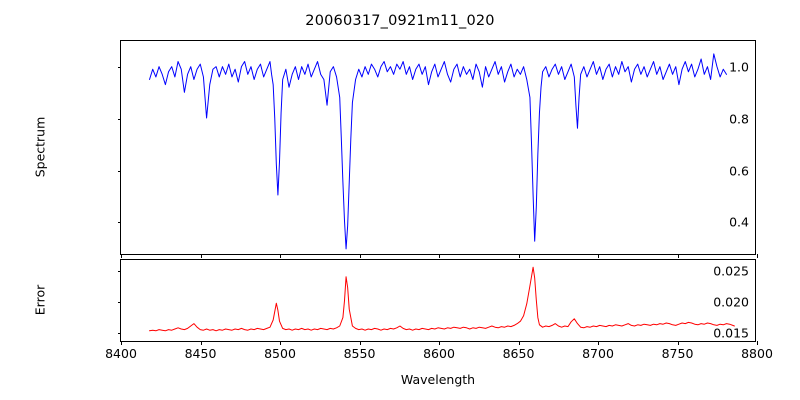 This screenshot has height=400, width=800. I want to click on spectrum-y-ticklabel: 0.8, so click(739, 119).